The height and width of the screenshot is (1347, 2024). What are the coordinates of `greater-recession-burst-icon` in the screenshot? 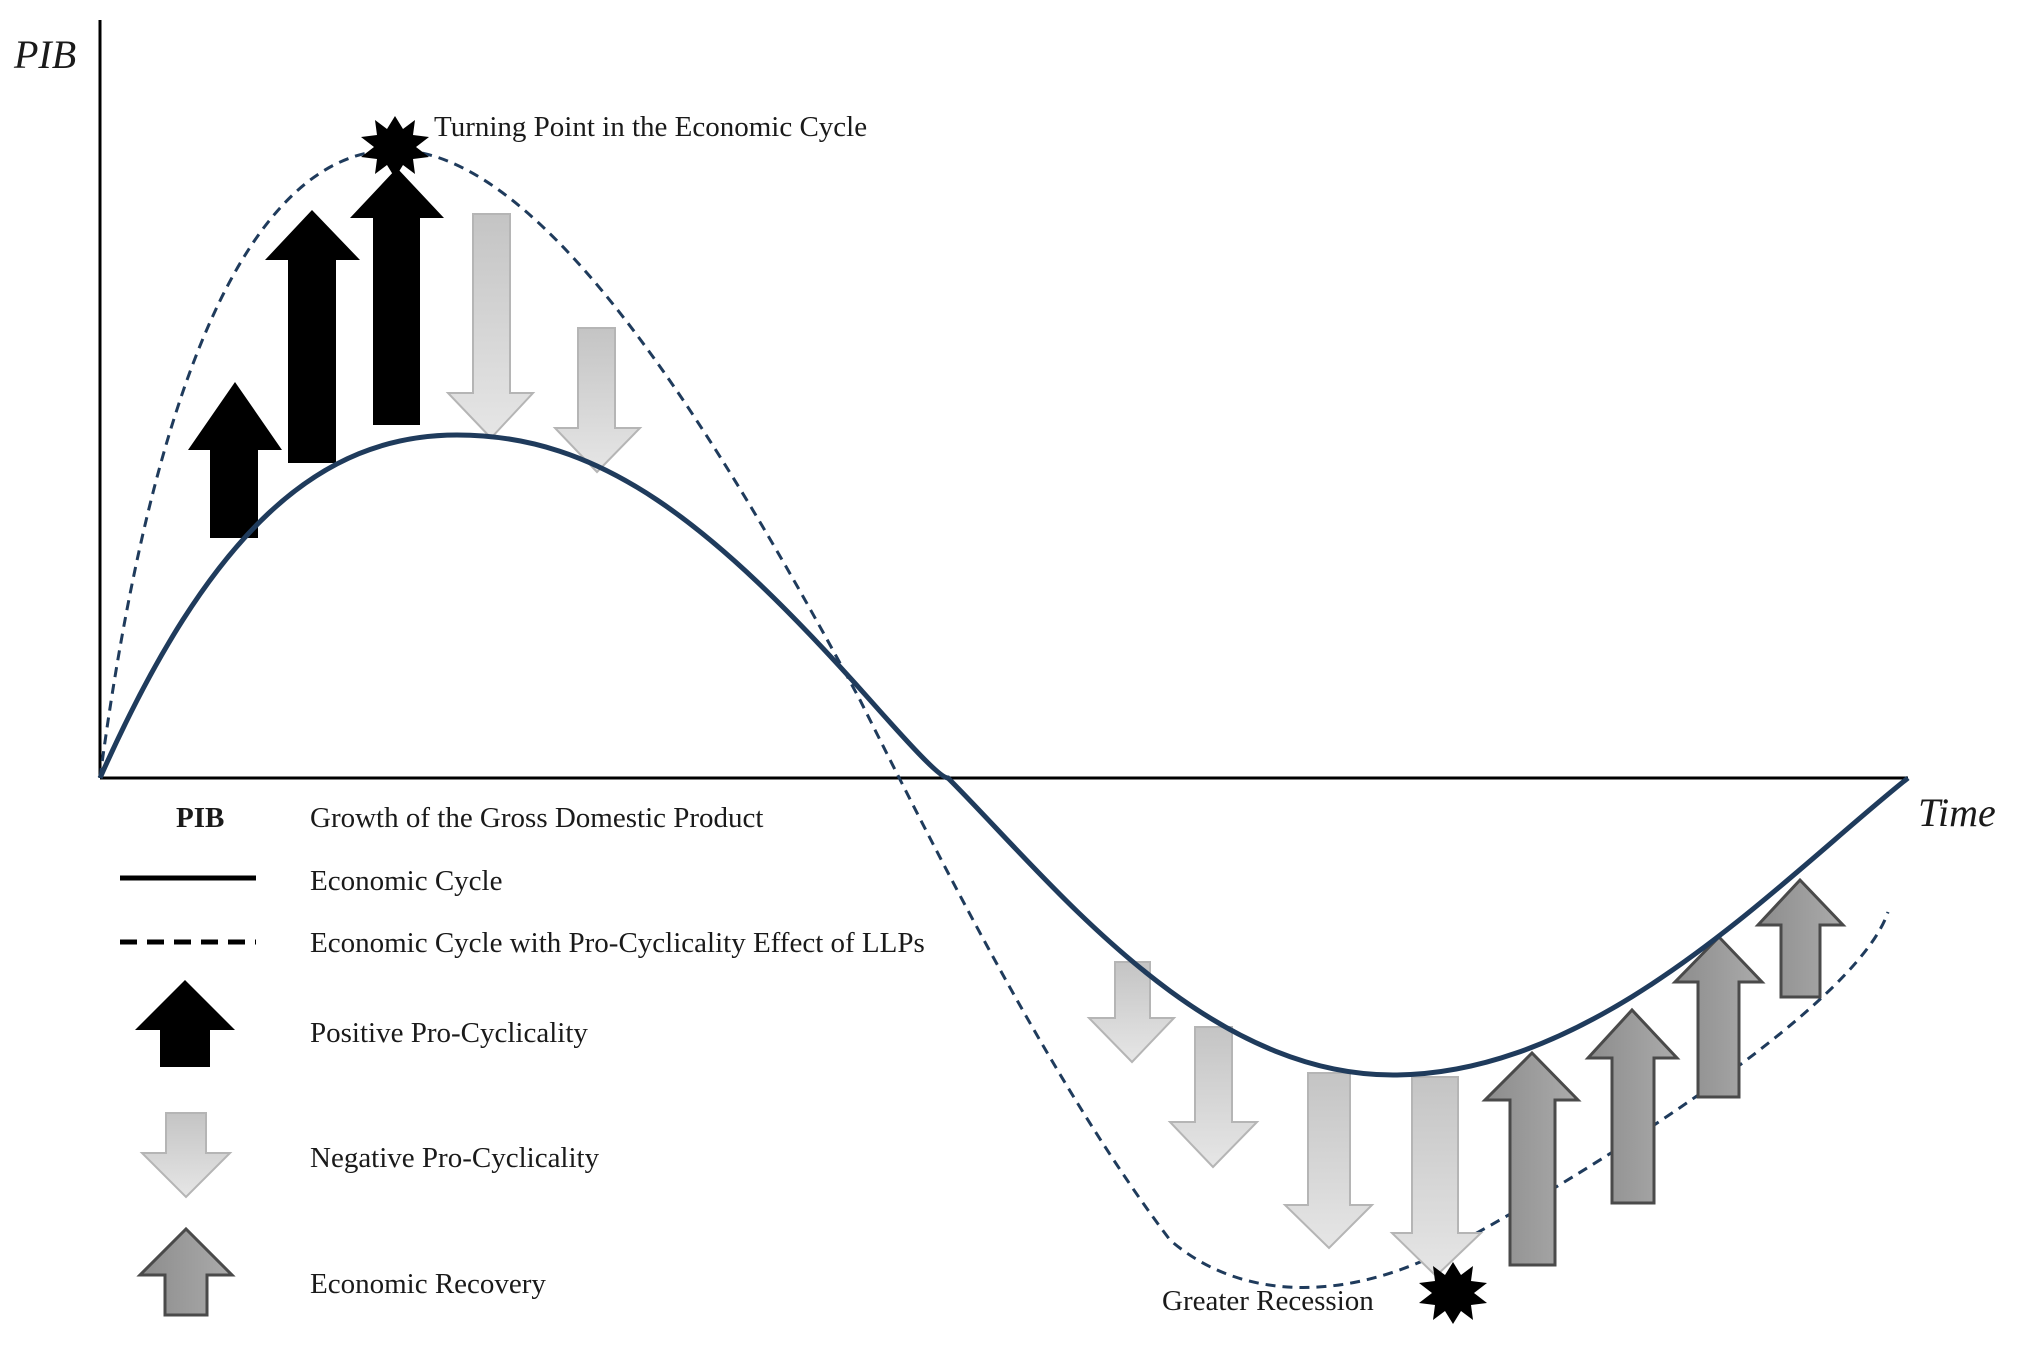 It's located at (1453, 1293).